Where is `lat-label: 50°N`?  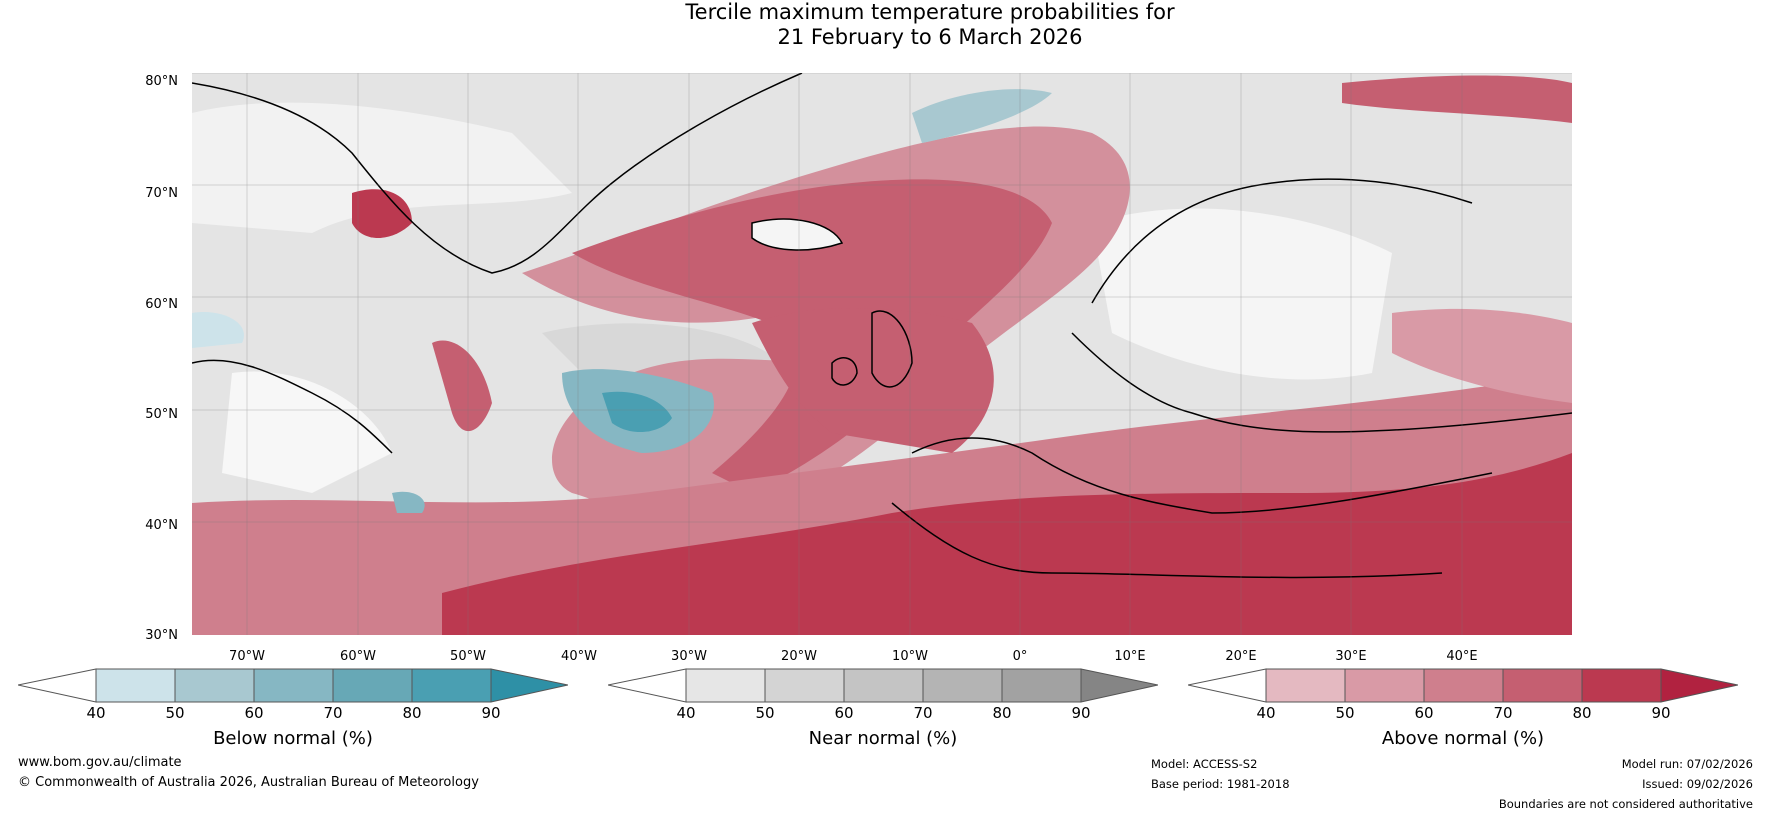
lat-label: 50°N is located at coordinates (161, 414).